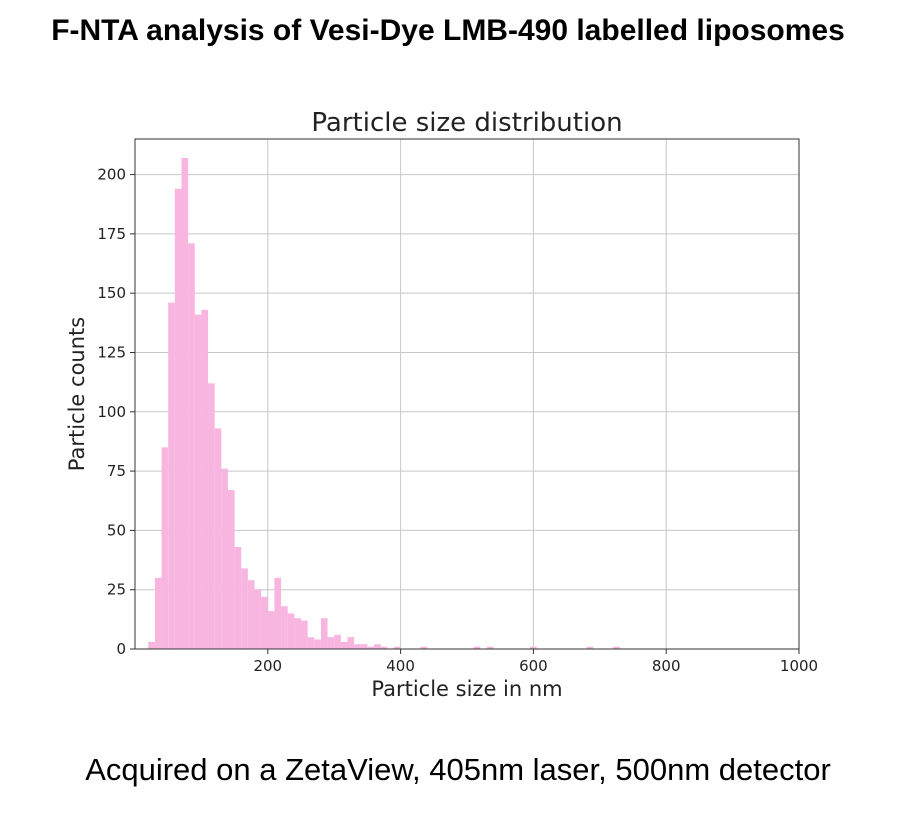 Image resolution: width=916 pixels, height=817 pixels. I want to click on y-axis-ticks: 0 25 50 75 100 125 150 175 200, so click(116, 412).